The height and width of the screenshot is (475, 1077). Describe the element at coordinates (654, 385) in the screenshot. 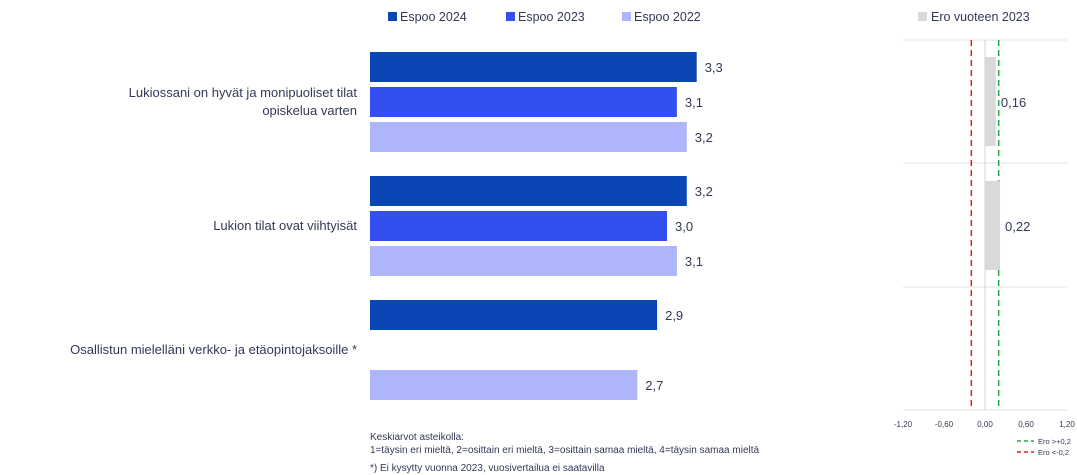

I see `value-label-3-3: 2,7` at that location.